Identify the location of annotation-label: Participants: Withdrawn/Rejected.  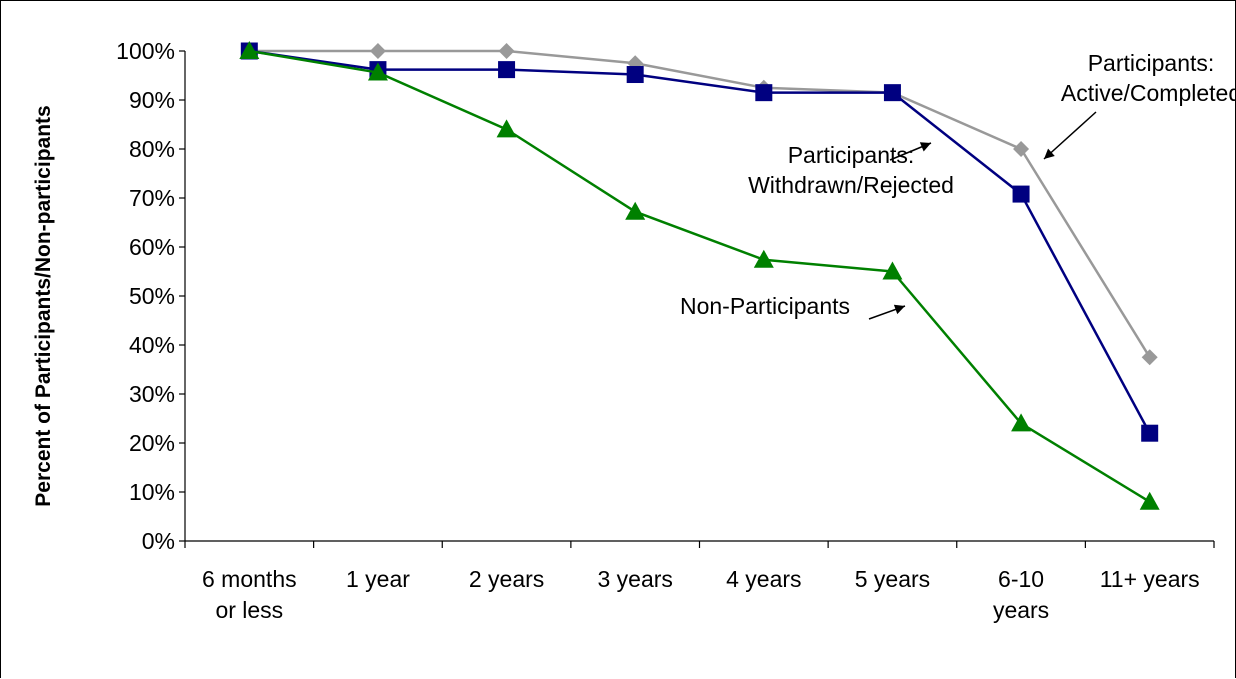
(851, 170).